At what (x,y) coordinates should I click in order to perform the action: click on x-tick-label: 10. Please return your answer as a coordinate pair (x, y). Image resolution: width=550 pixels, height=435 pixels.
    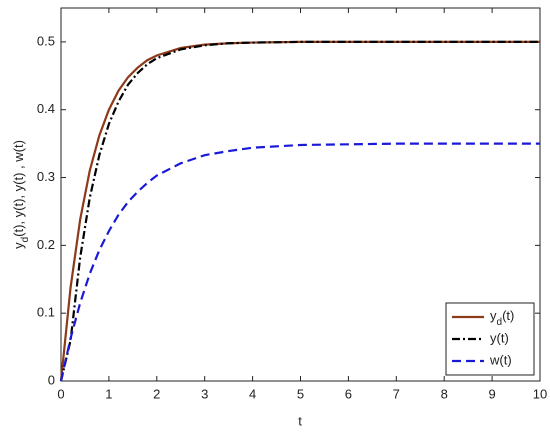
    Looking at the image, I should click on (540, 393).